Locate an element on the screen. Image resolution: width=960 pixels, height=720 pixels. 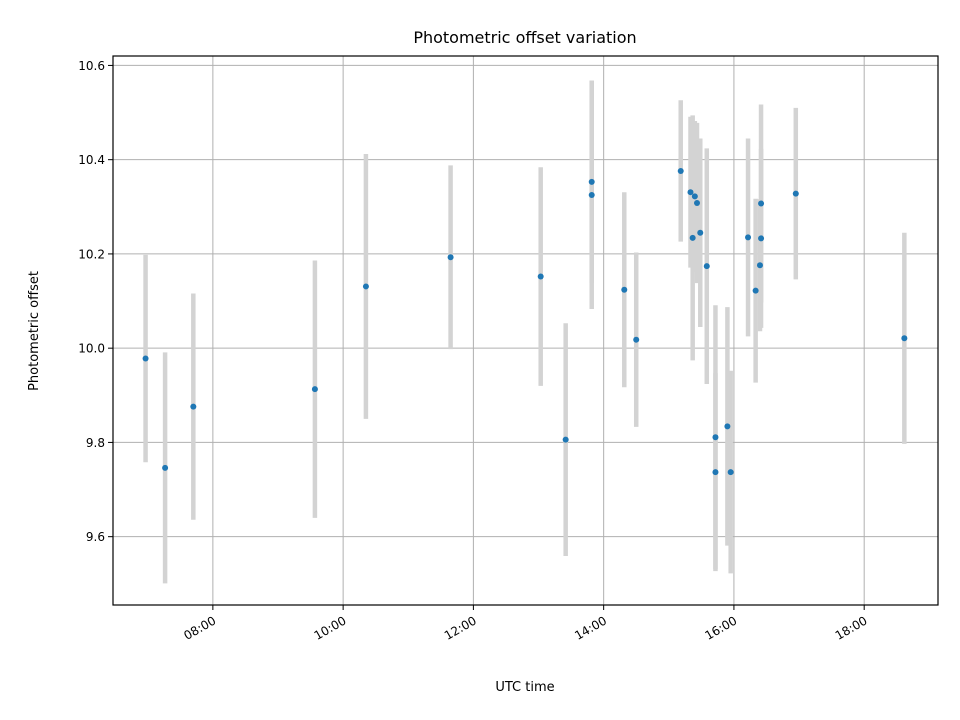
y-tick-label: 9.6 is located at coordinates (95, 537).